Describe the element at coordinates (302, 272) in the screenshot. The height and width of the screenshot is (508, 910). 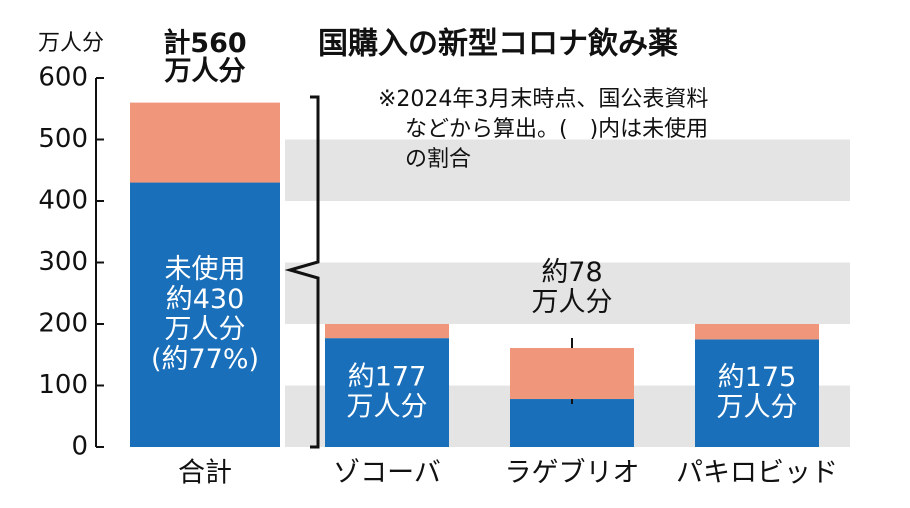
I see `bracket` at that location.